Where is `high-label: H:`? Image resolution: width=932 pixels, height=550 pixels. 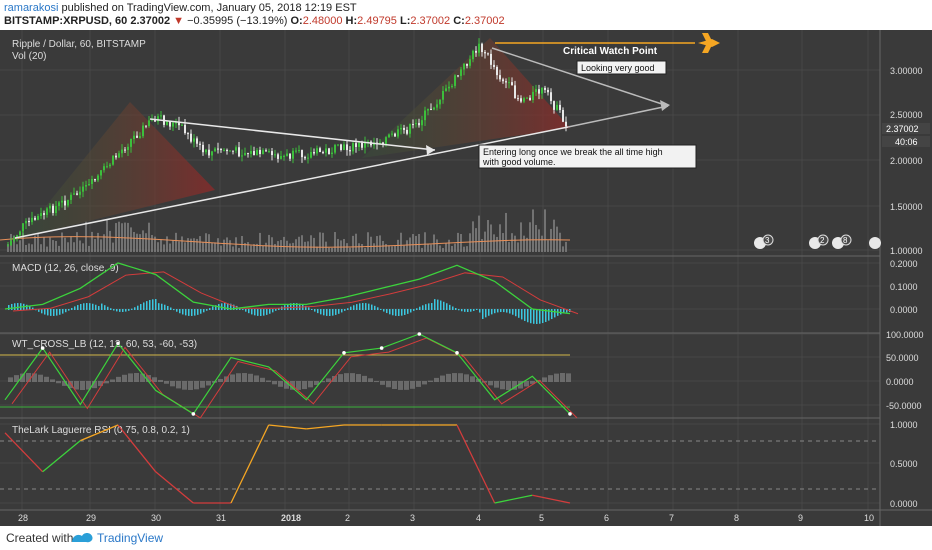 high-label: H: is located at coordinates (351, 21).